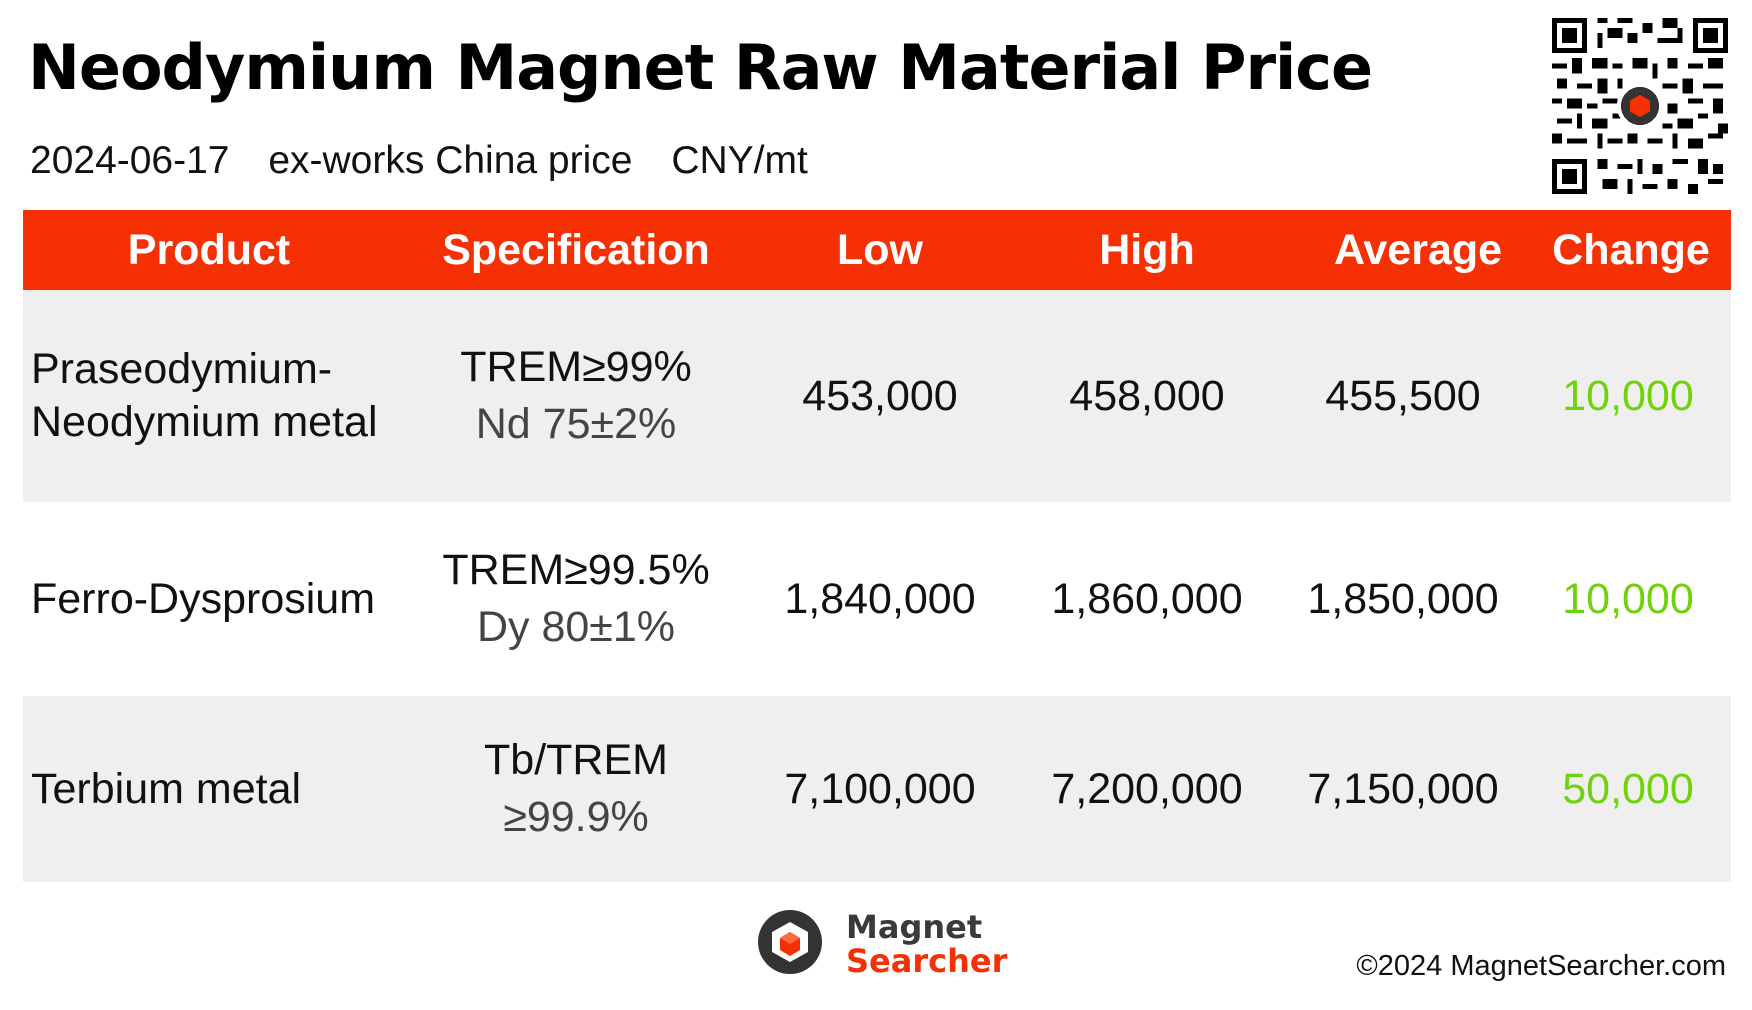 The height and width of the screenshot is (1010, 1752). What do you see at coordinates (209, 249) in the screenshot?
I see `header-product: Product` at bounding box center [209, 249].